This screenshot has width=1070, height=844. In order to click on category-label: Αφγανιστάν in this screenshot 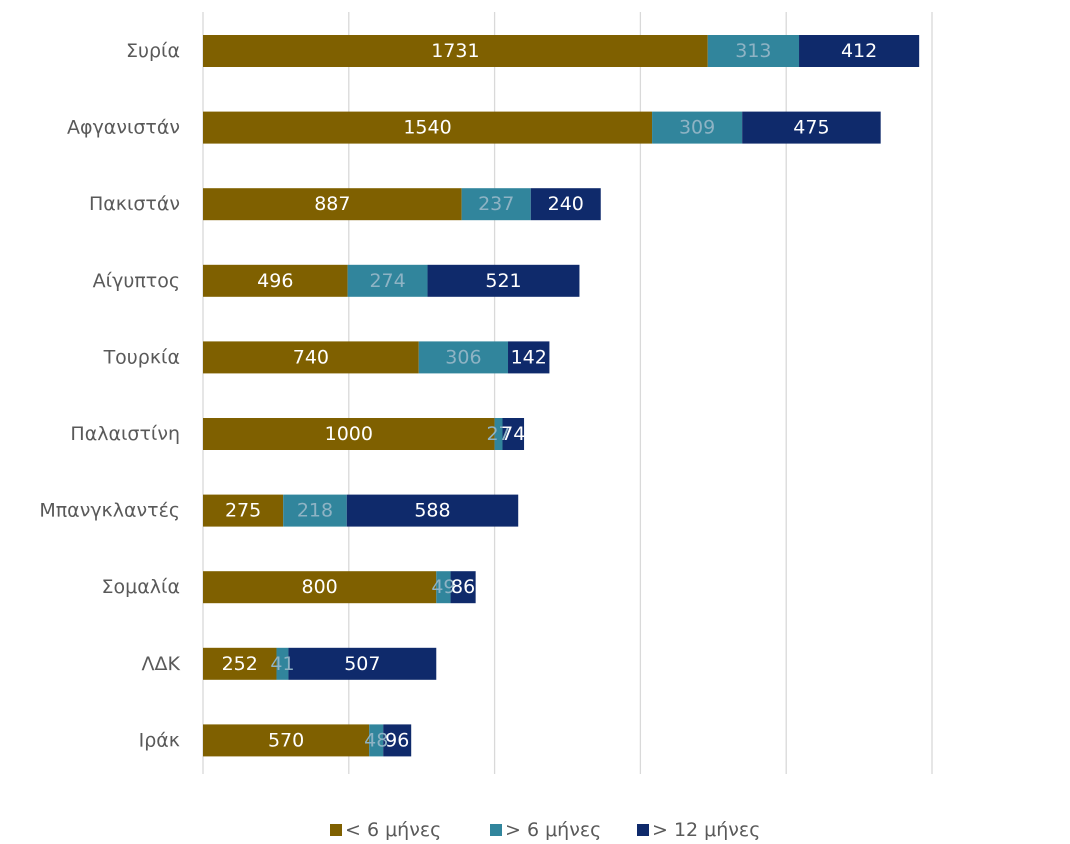, I will do `click(123, 128)`.